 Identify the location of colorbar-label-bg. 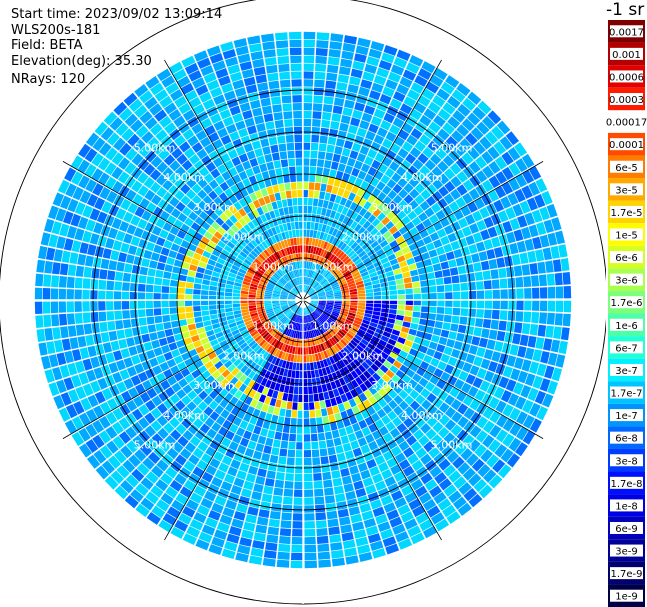
(626, 415).